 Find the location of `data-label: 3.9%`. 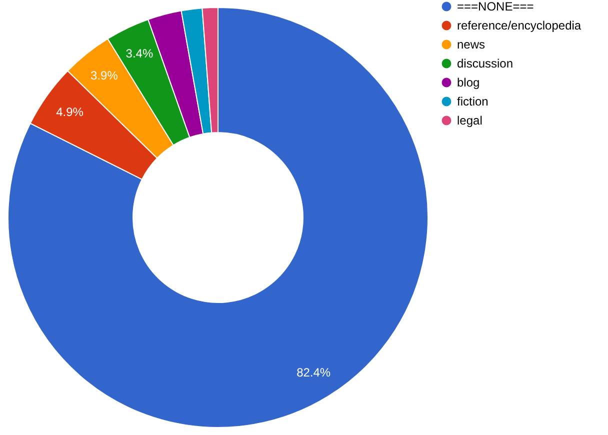

data-label: 3.9% is located at coordinates (104, 75).